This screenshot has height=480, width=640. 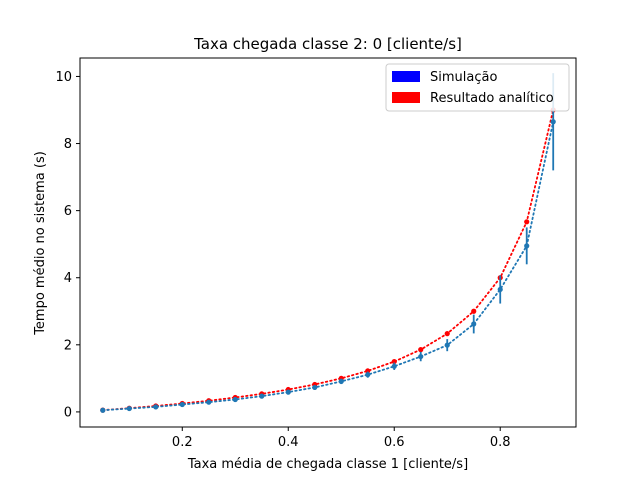 What do you see at coordinates (40, 243) in the screenshot?
I see `y-axis-label: Tempo médio no sistema (s)` at bounding box center [40, 243].